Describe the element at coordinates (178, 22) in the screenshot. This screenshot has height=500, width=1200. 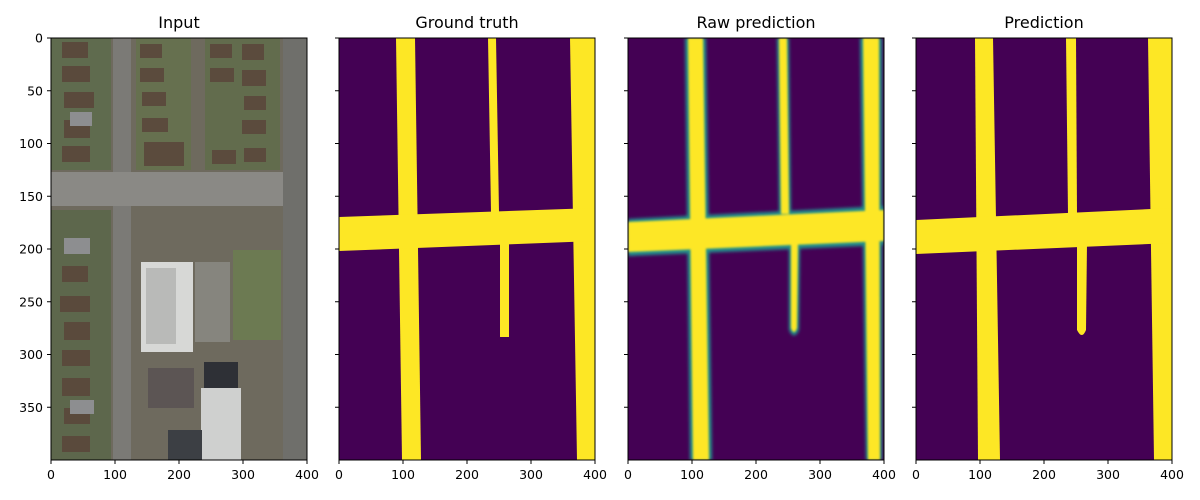
I see `panel-title-input: Input` at that location.